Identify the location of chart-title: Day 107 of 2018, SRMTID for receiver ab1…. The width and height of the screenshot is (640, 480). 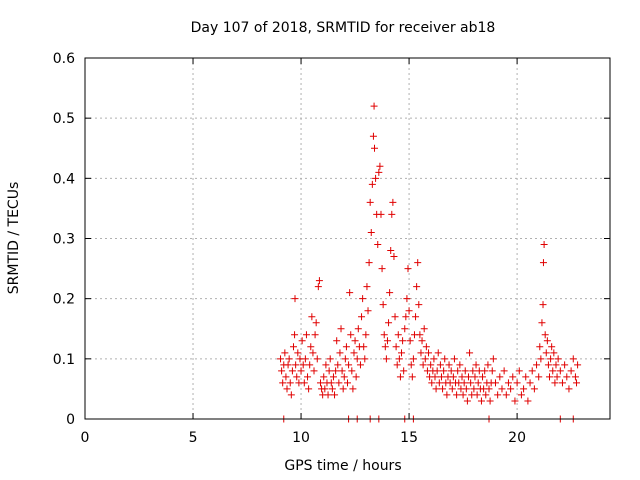
(343, 28).